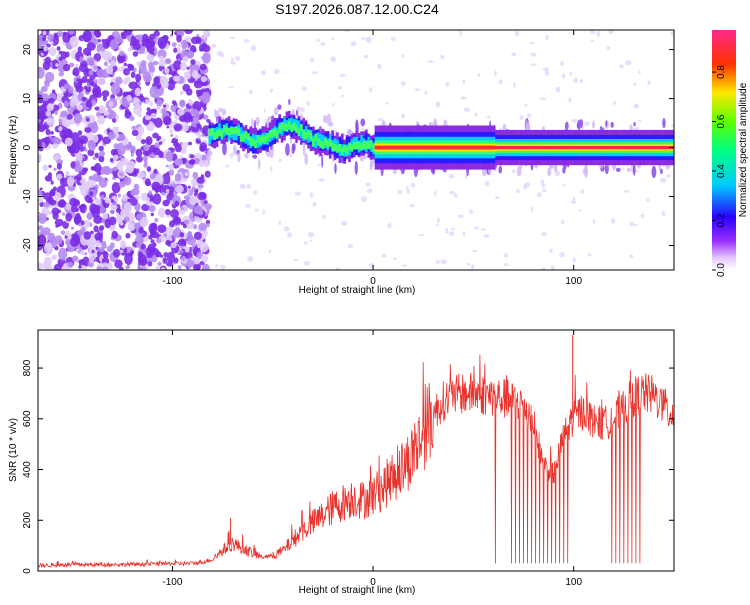 The width and height of the screenshot is (750, 605). What do you see at coordinates (743, 149) in the screenshot?
I see `colorbar-label: Normalized spectral amplitude` at bounding box center [743, 149].